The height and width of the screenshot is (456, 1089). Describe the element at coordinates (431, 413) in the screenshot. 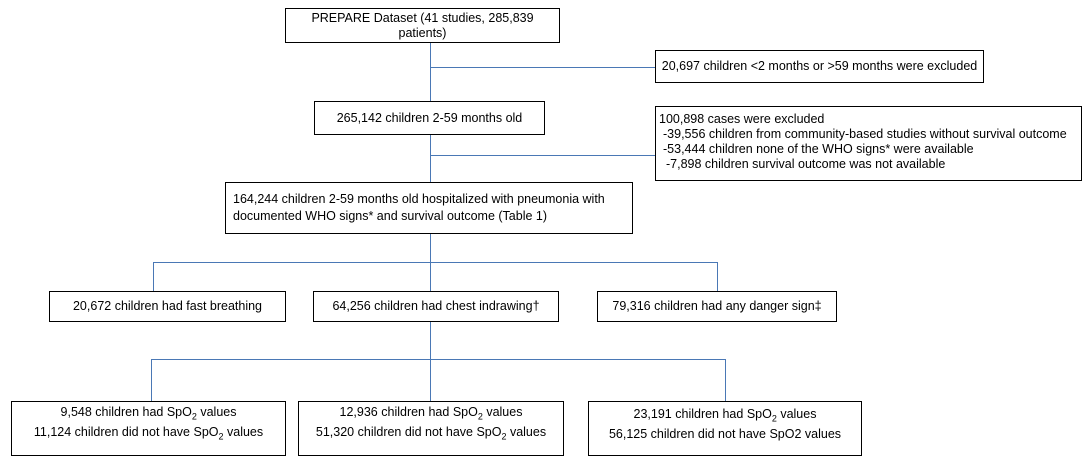

I see `spo2-had-text: 12,936 children had SpO2 values` at that location.